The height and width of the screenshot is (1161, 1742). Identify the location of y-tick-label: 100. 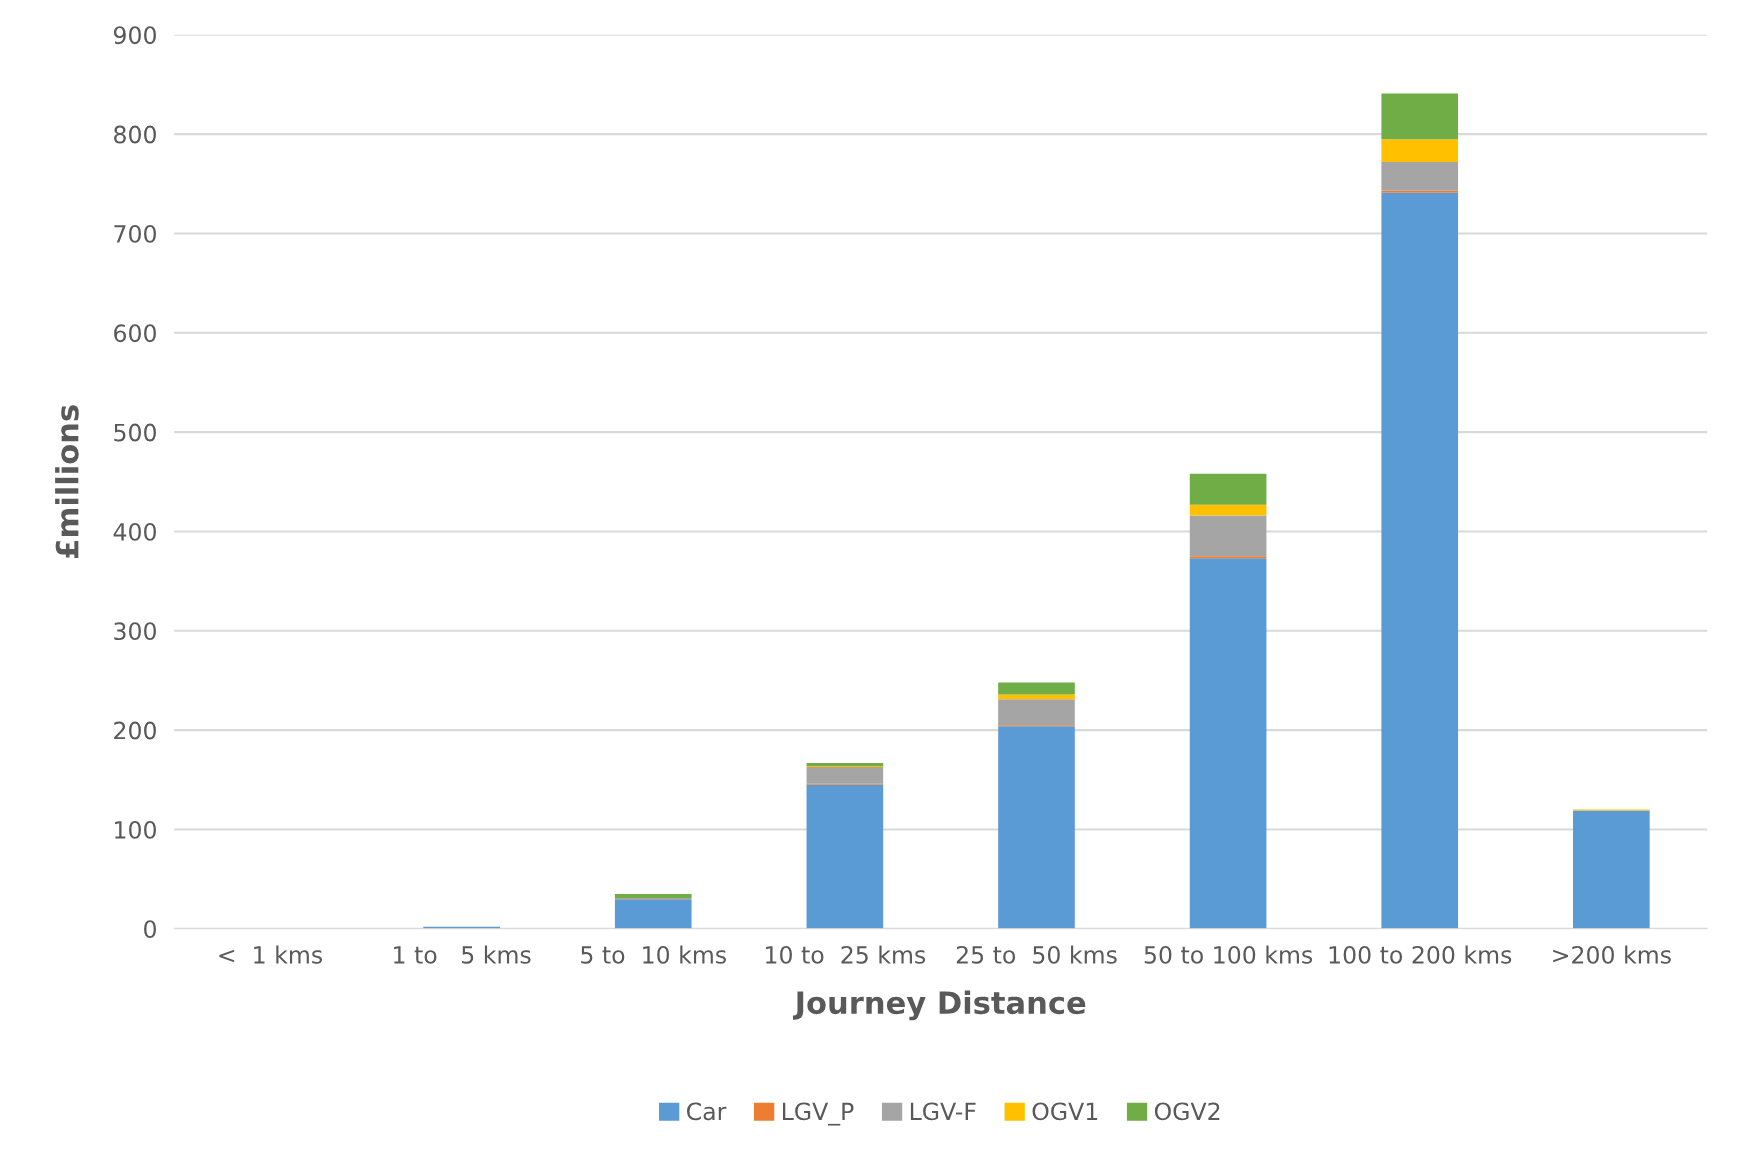
(135, 829).